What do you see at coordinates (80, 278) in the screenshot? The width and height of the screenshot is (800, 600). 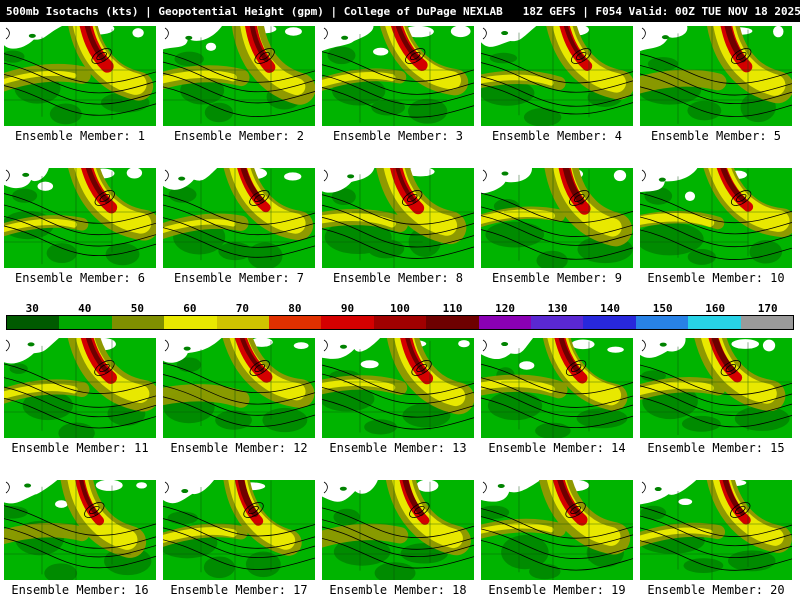 I see `ensemble-member-label: Ensemble Member: 6` at bounding box center [80, 278].